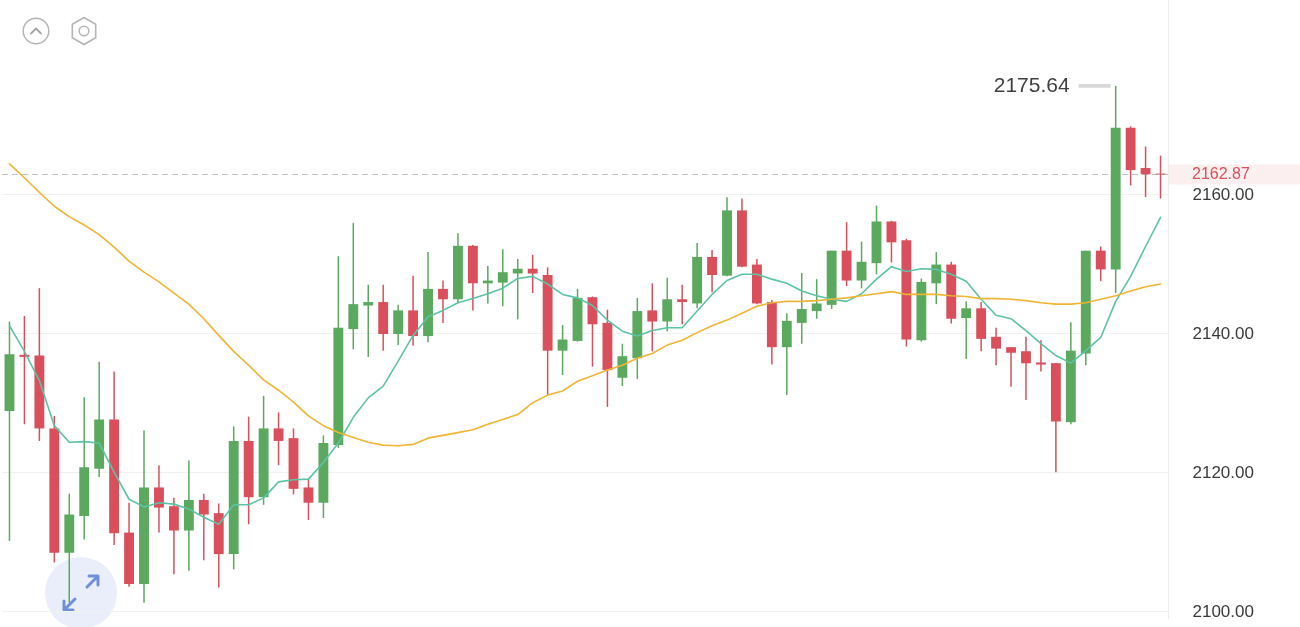  Describe the element at coordinates (1223, 194) in the screenshot. I see `y-tick-label: 2160.00` at that location.